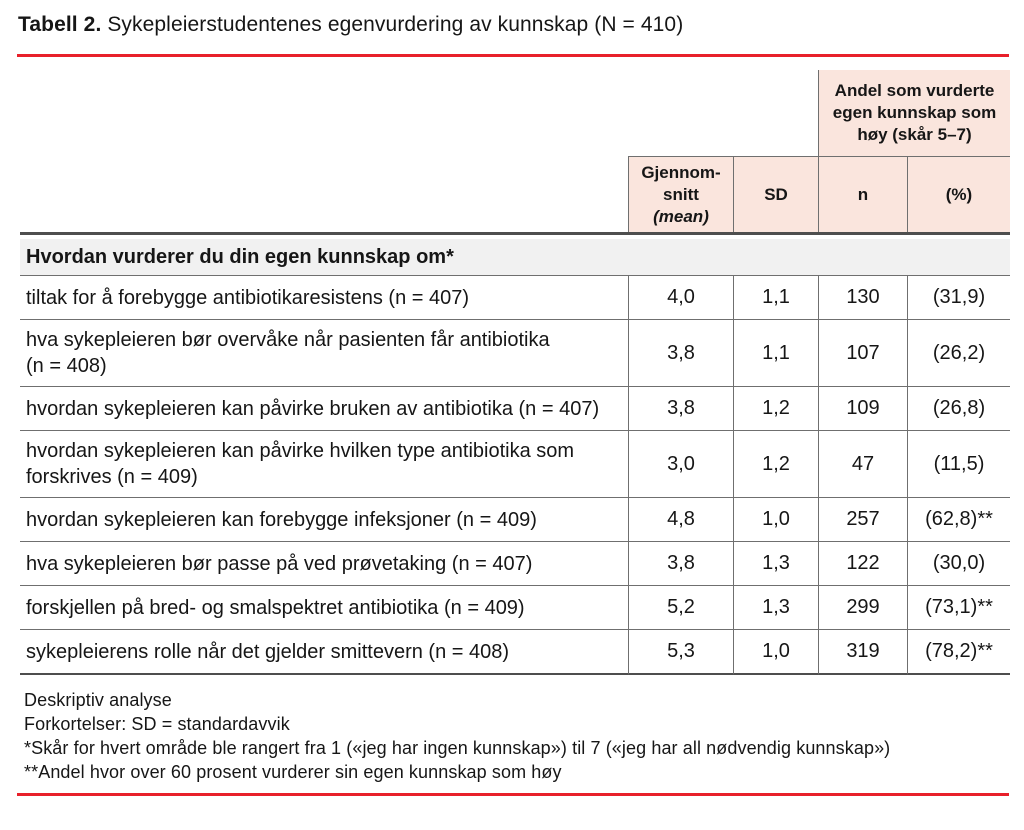 The height and width of the screenshot is (830, 1024). What do you see at coordinates (862, 520) in the screenshot?
I see `cell-n: 257` at bounding box center [862, 520].